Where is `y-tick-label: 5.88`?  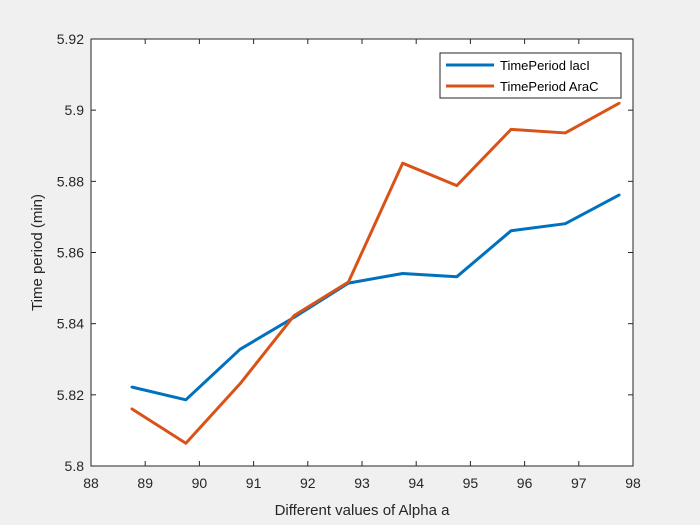
y-tick-label: 5.88 is located at coordinates (70, 181).